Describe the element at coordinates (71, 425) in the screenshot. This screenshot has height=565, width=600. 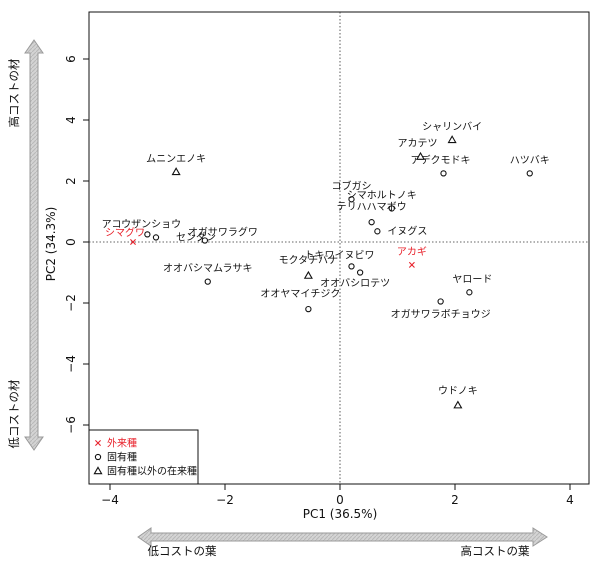
I see `y-tick-label: −6` at that location.